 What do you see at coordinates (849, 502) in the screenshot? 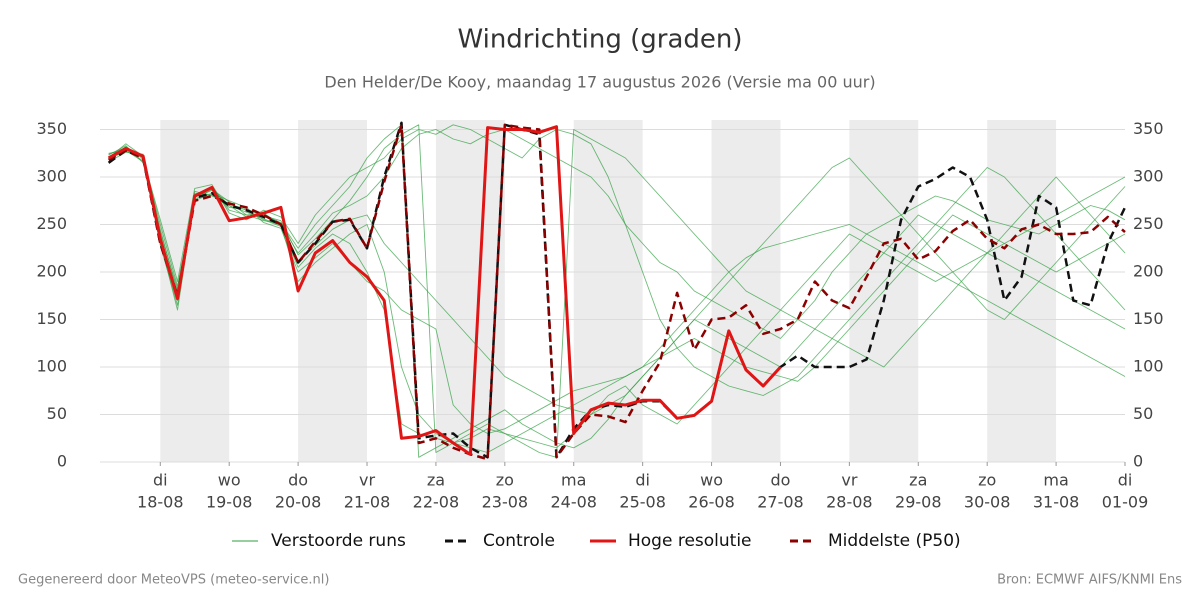
I see `x-tick-date: 28-08` at bounding box center [849, 502].